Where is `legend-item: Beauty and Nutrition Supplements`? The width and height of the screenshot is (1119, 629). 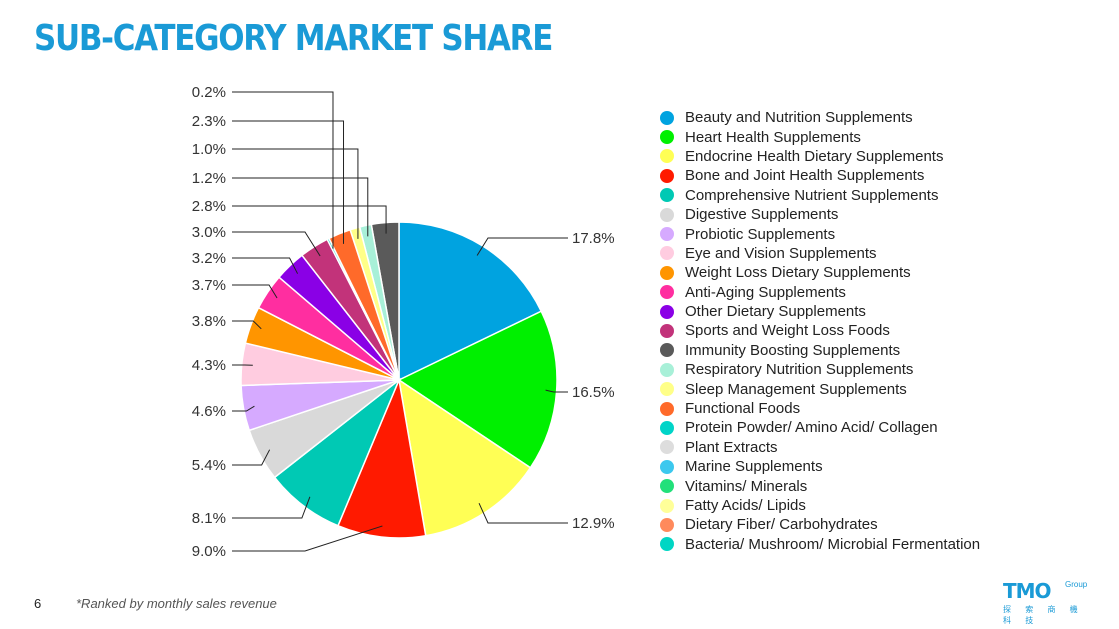
legend-item: Beauty and Nutrition Supplements is located at coordinates (820, 117).